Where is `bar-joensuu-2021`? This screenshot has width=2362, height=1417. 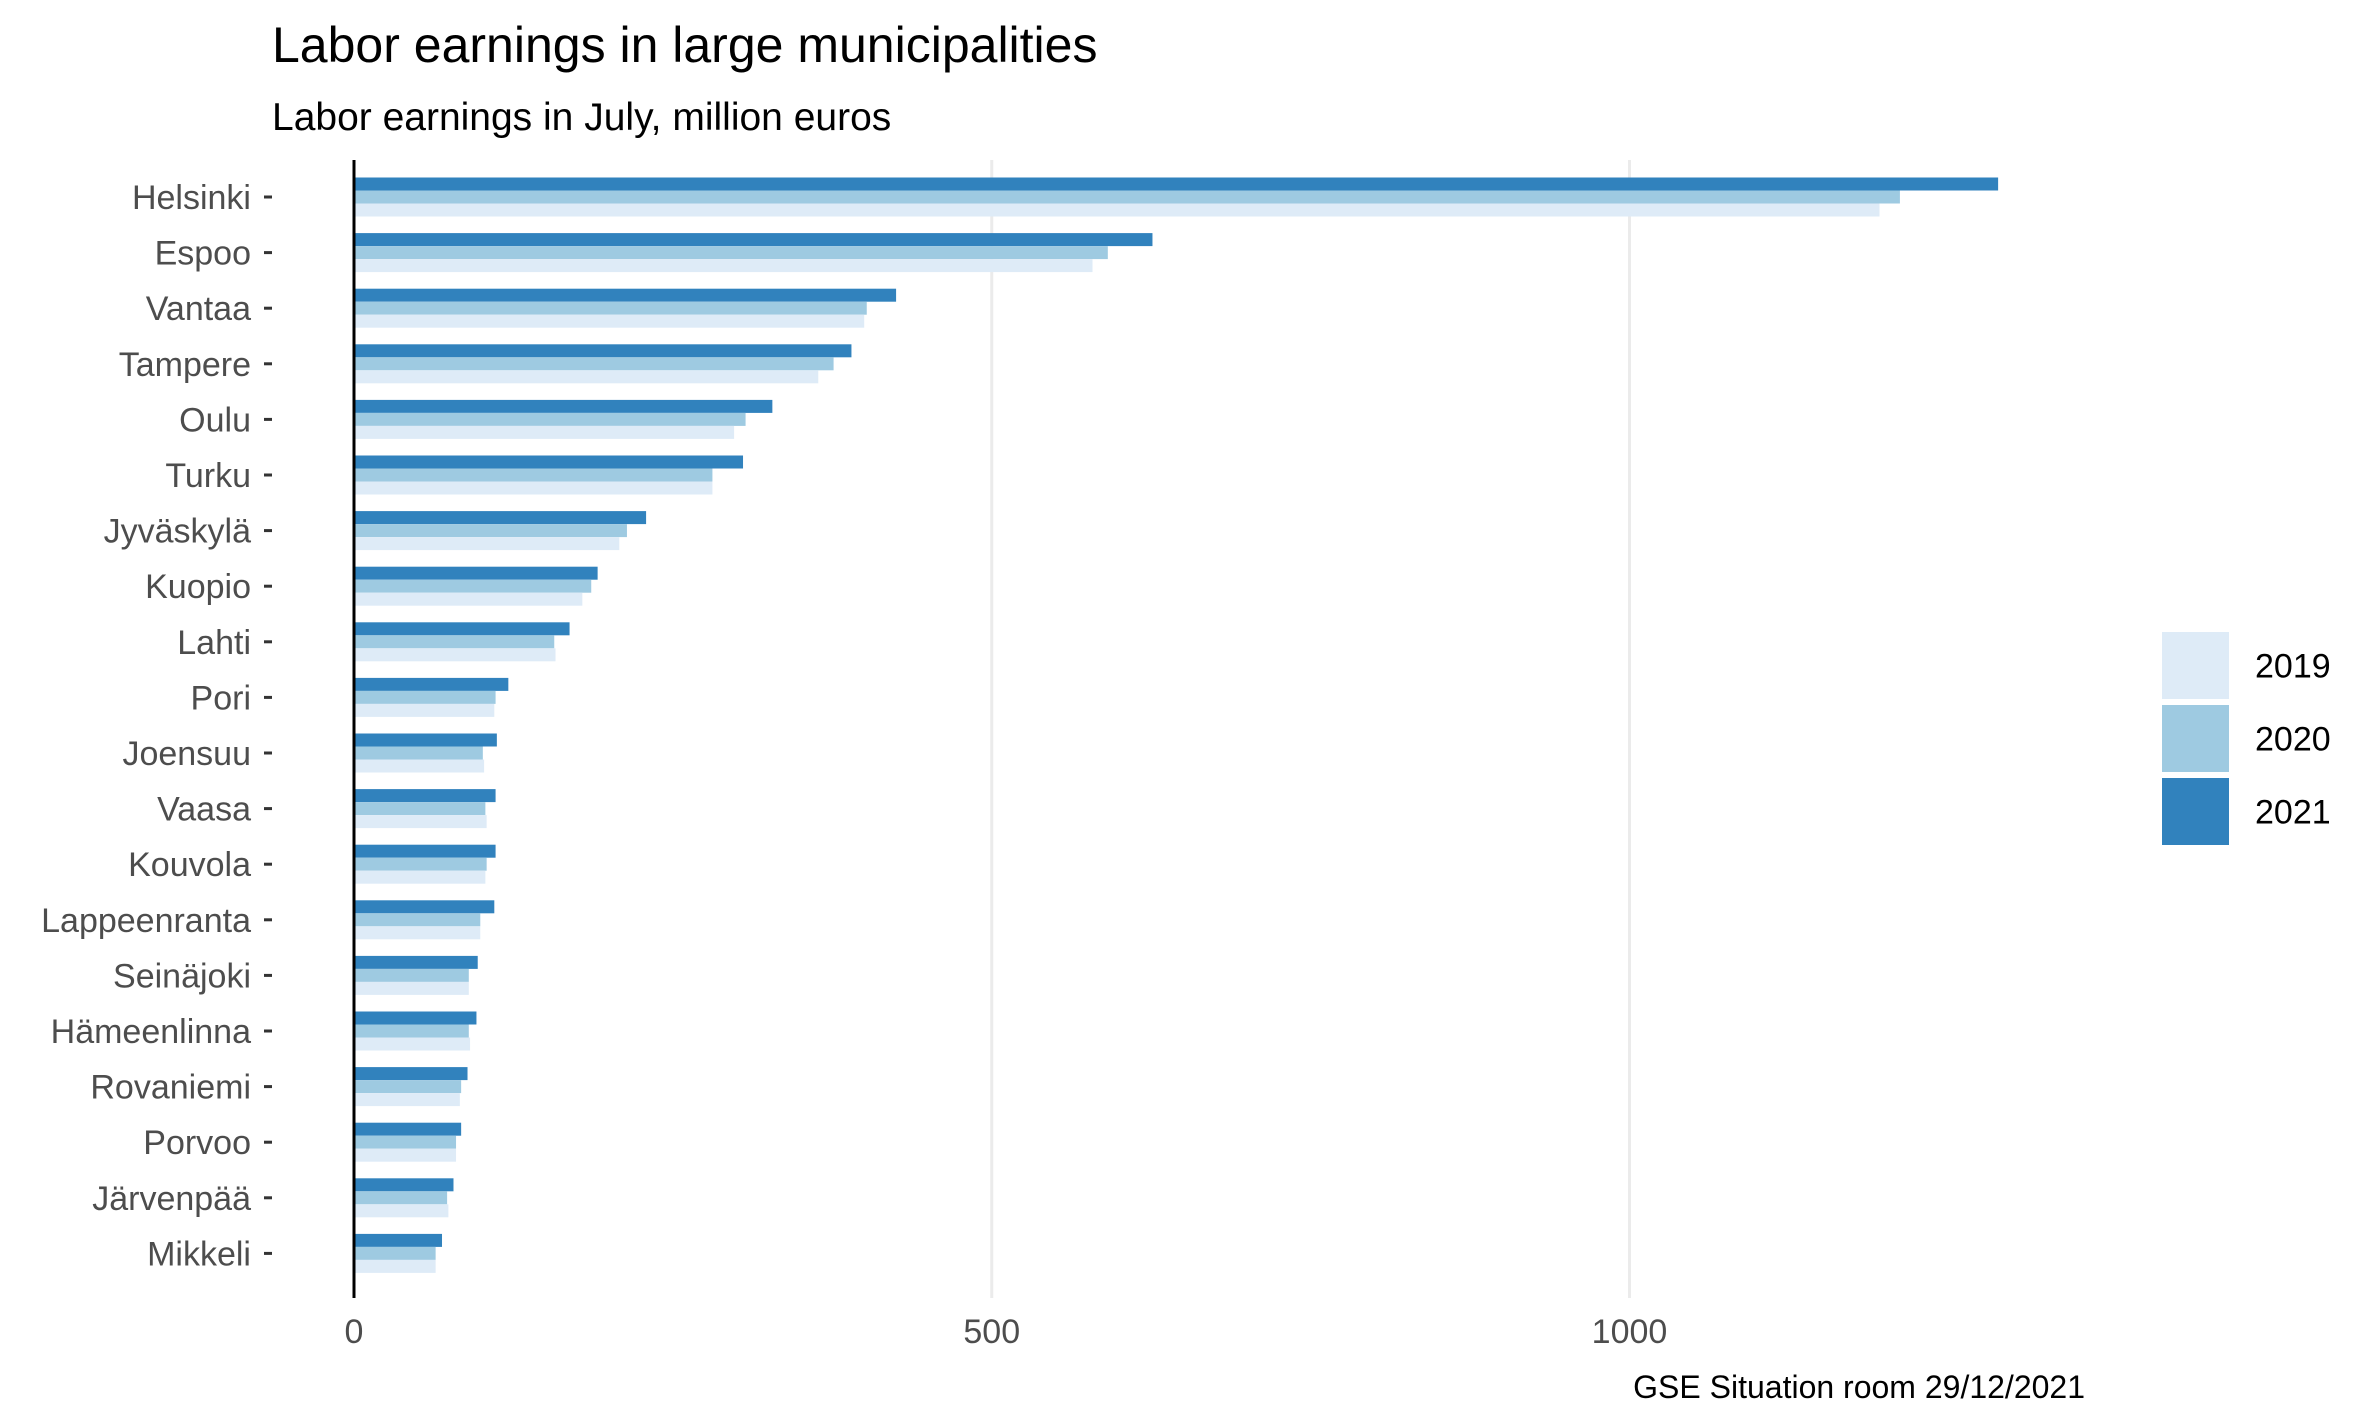 bar-joensuu-2021 is located at coordinates (425, 740).